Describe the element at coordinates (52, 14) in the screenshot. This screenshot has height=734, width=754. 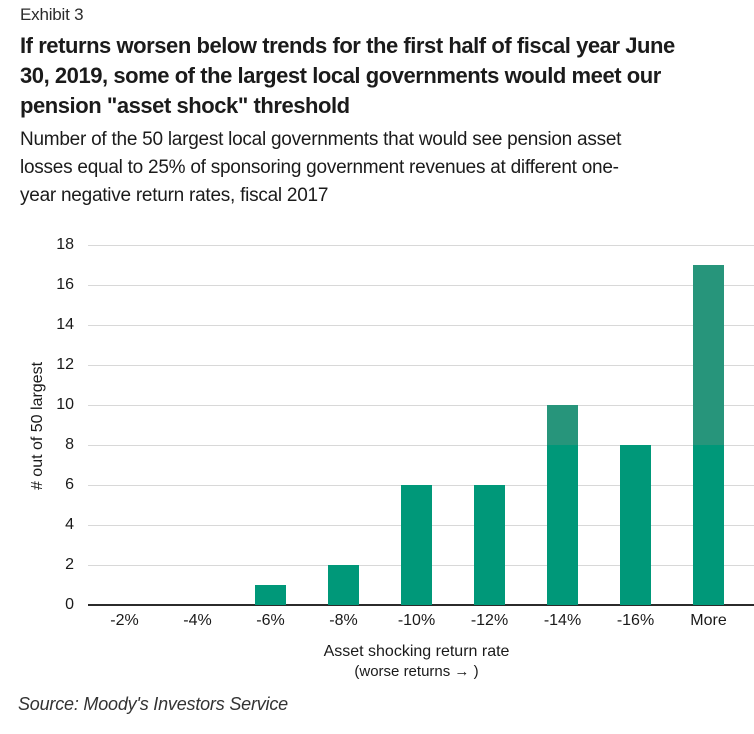
I see `exhibit-label: Exhibit 3` at that location.